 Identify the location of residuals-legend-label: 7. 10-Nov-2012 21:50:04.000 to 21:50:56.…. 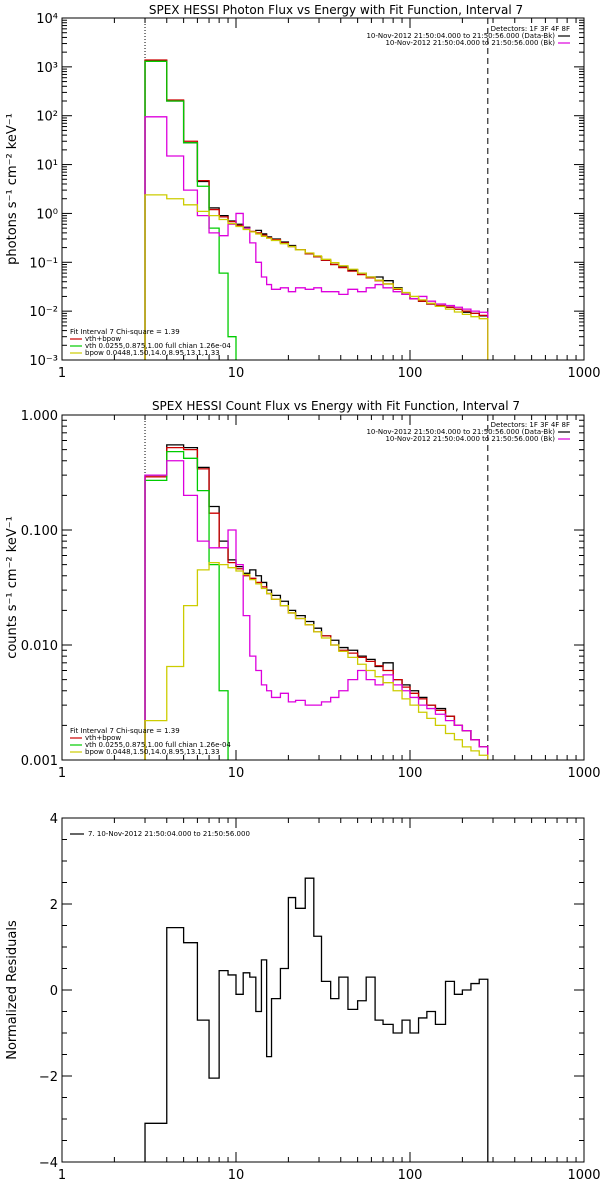
(169, 834).